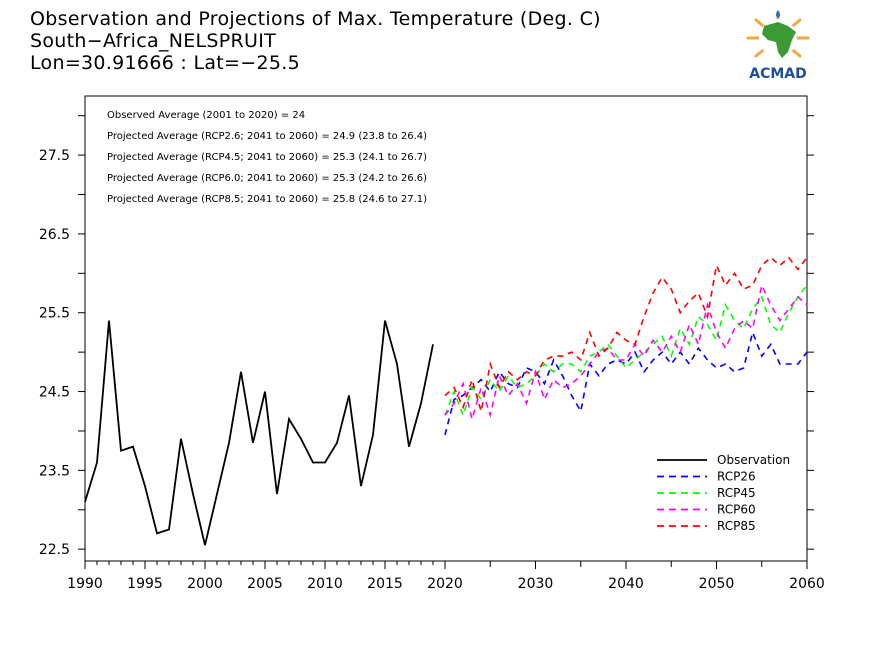 This screenshot has width=879, height=659. I want to click on x-tick-label: 2060, so click(807, 584).